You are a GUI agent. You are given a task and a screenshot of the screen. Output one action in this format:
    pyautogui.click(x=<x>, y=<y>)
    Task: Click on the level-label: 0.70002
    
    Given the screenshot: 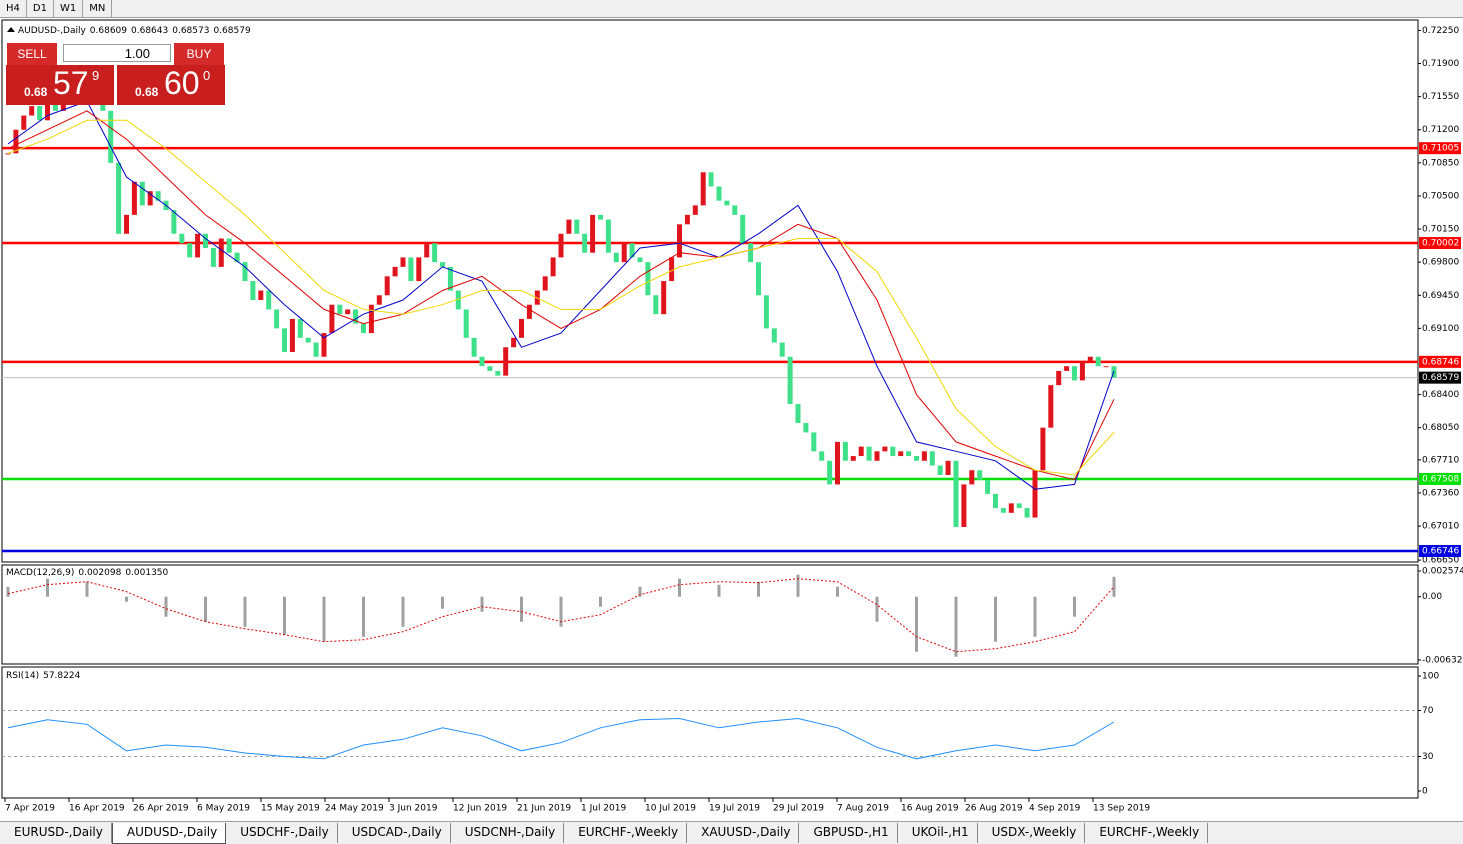 What is the action you would take?
    pyautogui.click(x=1440, y=244)
    